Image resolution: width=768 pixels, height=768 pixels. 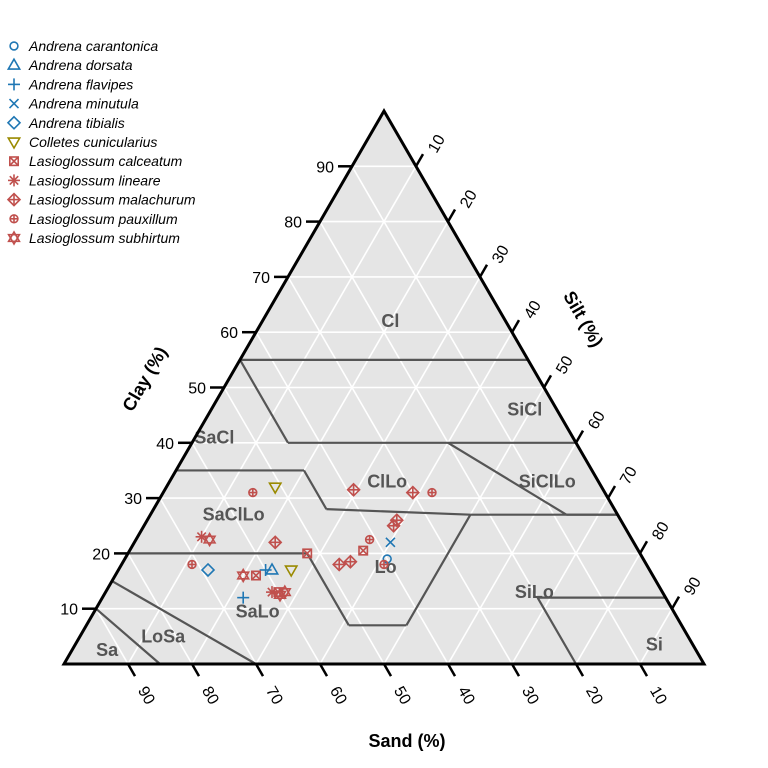 I want to click on clay-tick-label: 70, so click(x=261, y=278).